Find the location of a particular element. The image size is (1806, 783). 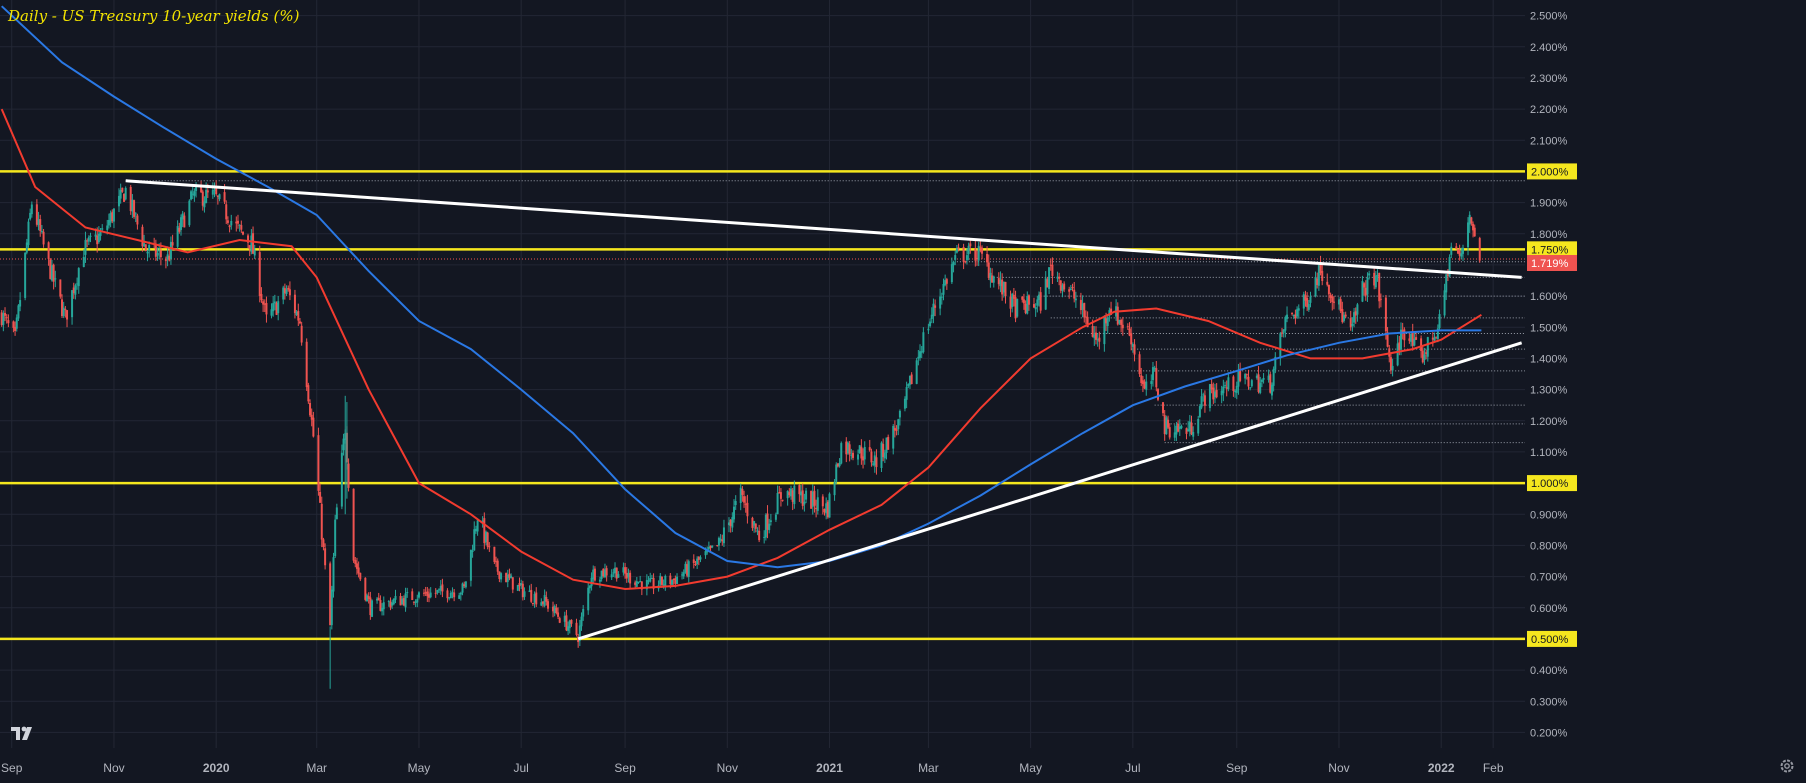

x-tick-label: Sep is located at coordinates (12, 768).